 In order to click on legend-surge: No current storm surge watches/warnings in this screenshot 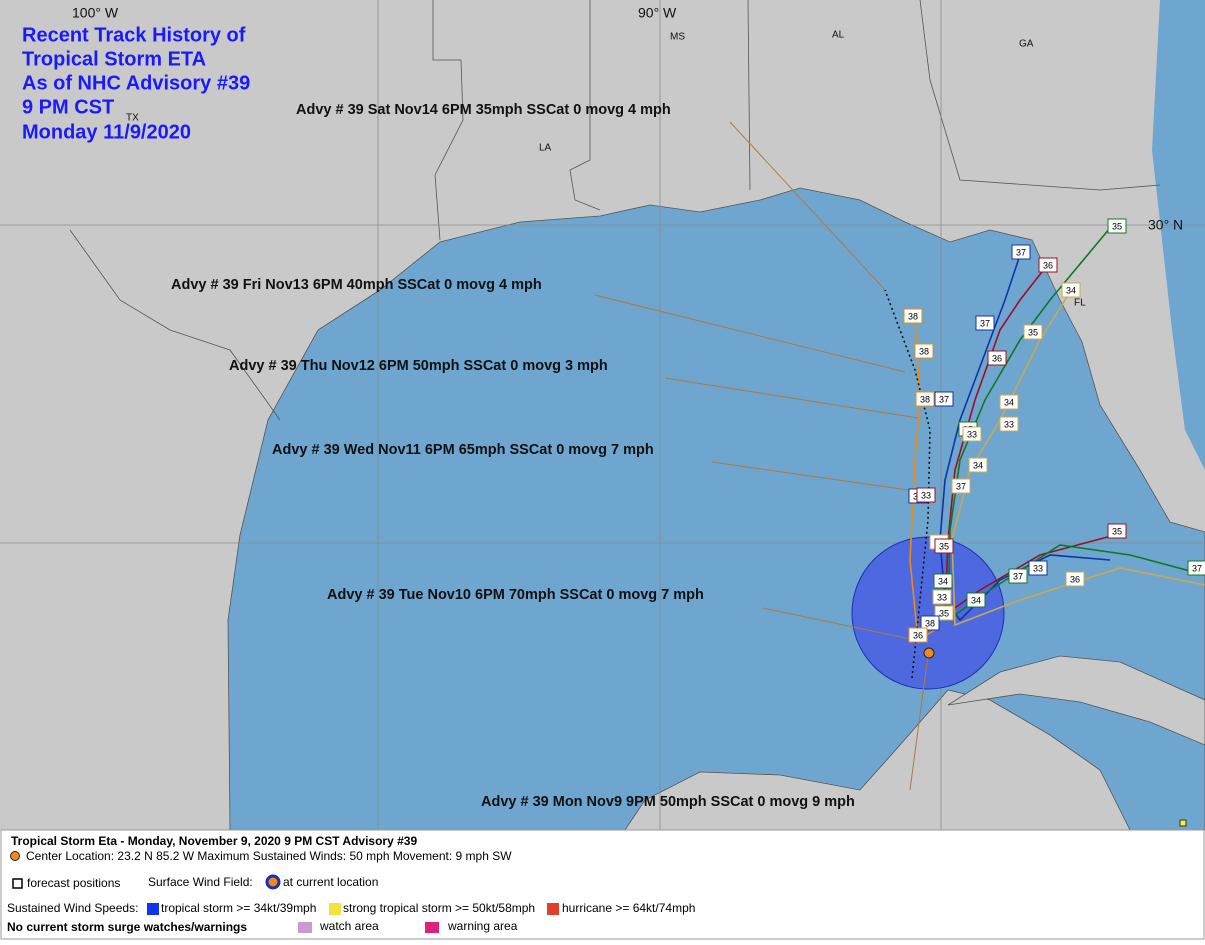, I will do `click(127, 927)`.